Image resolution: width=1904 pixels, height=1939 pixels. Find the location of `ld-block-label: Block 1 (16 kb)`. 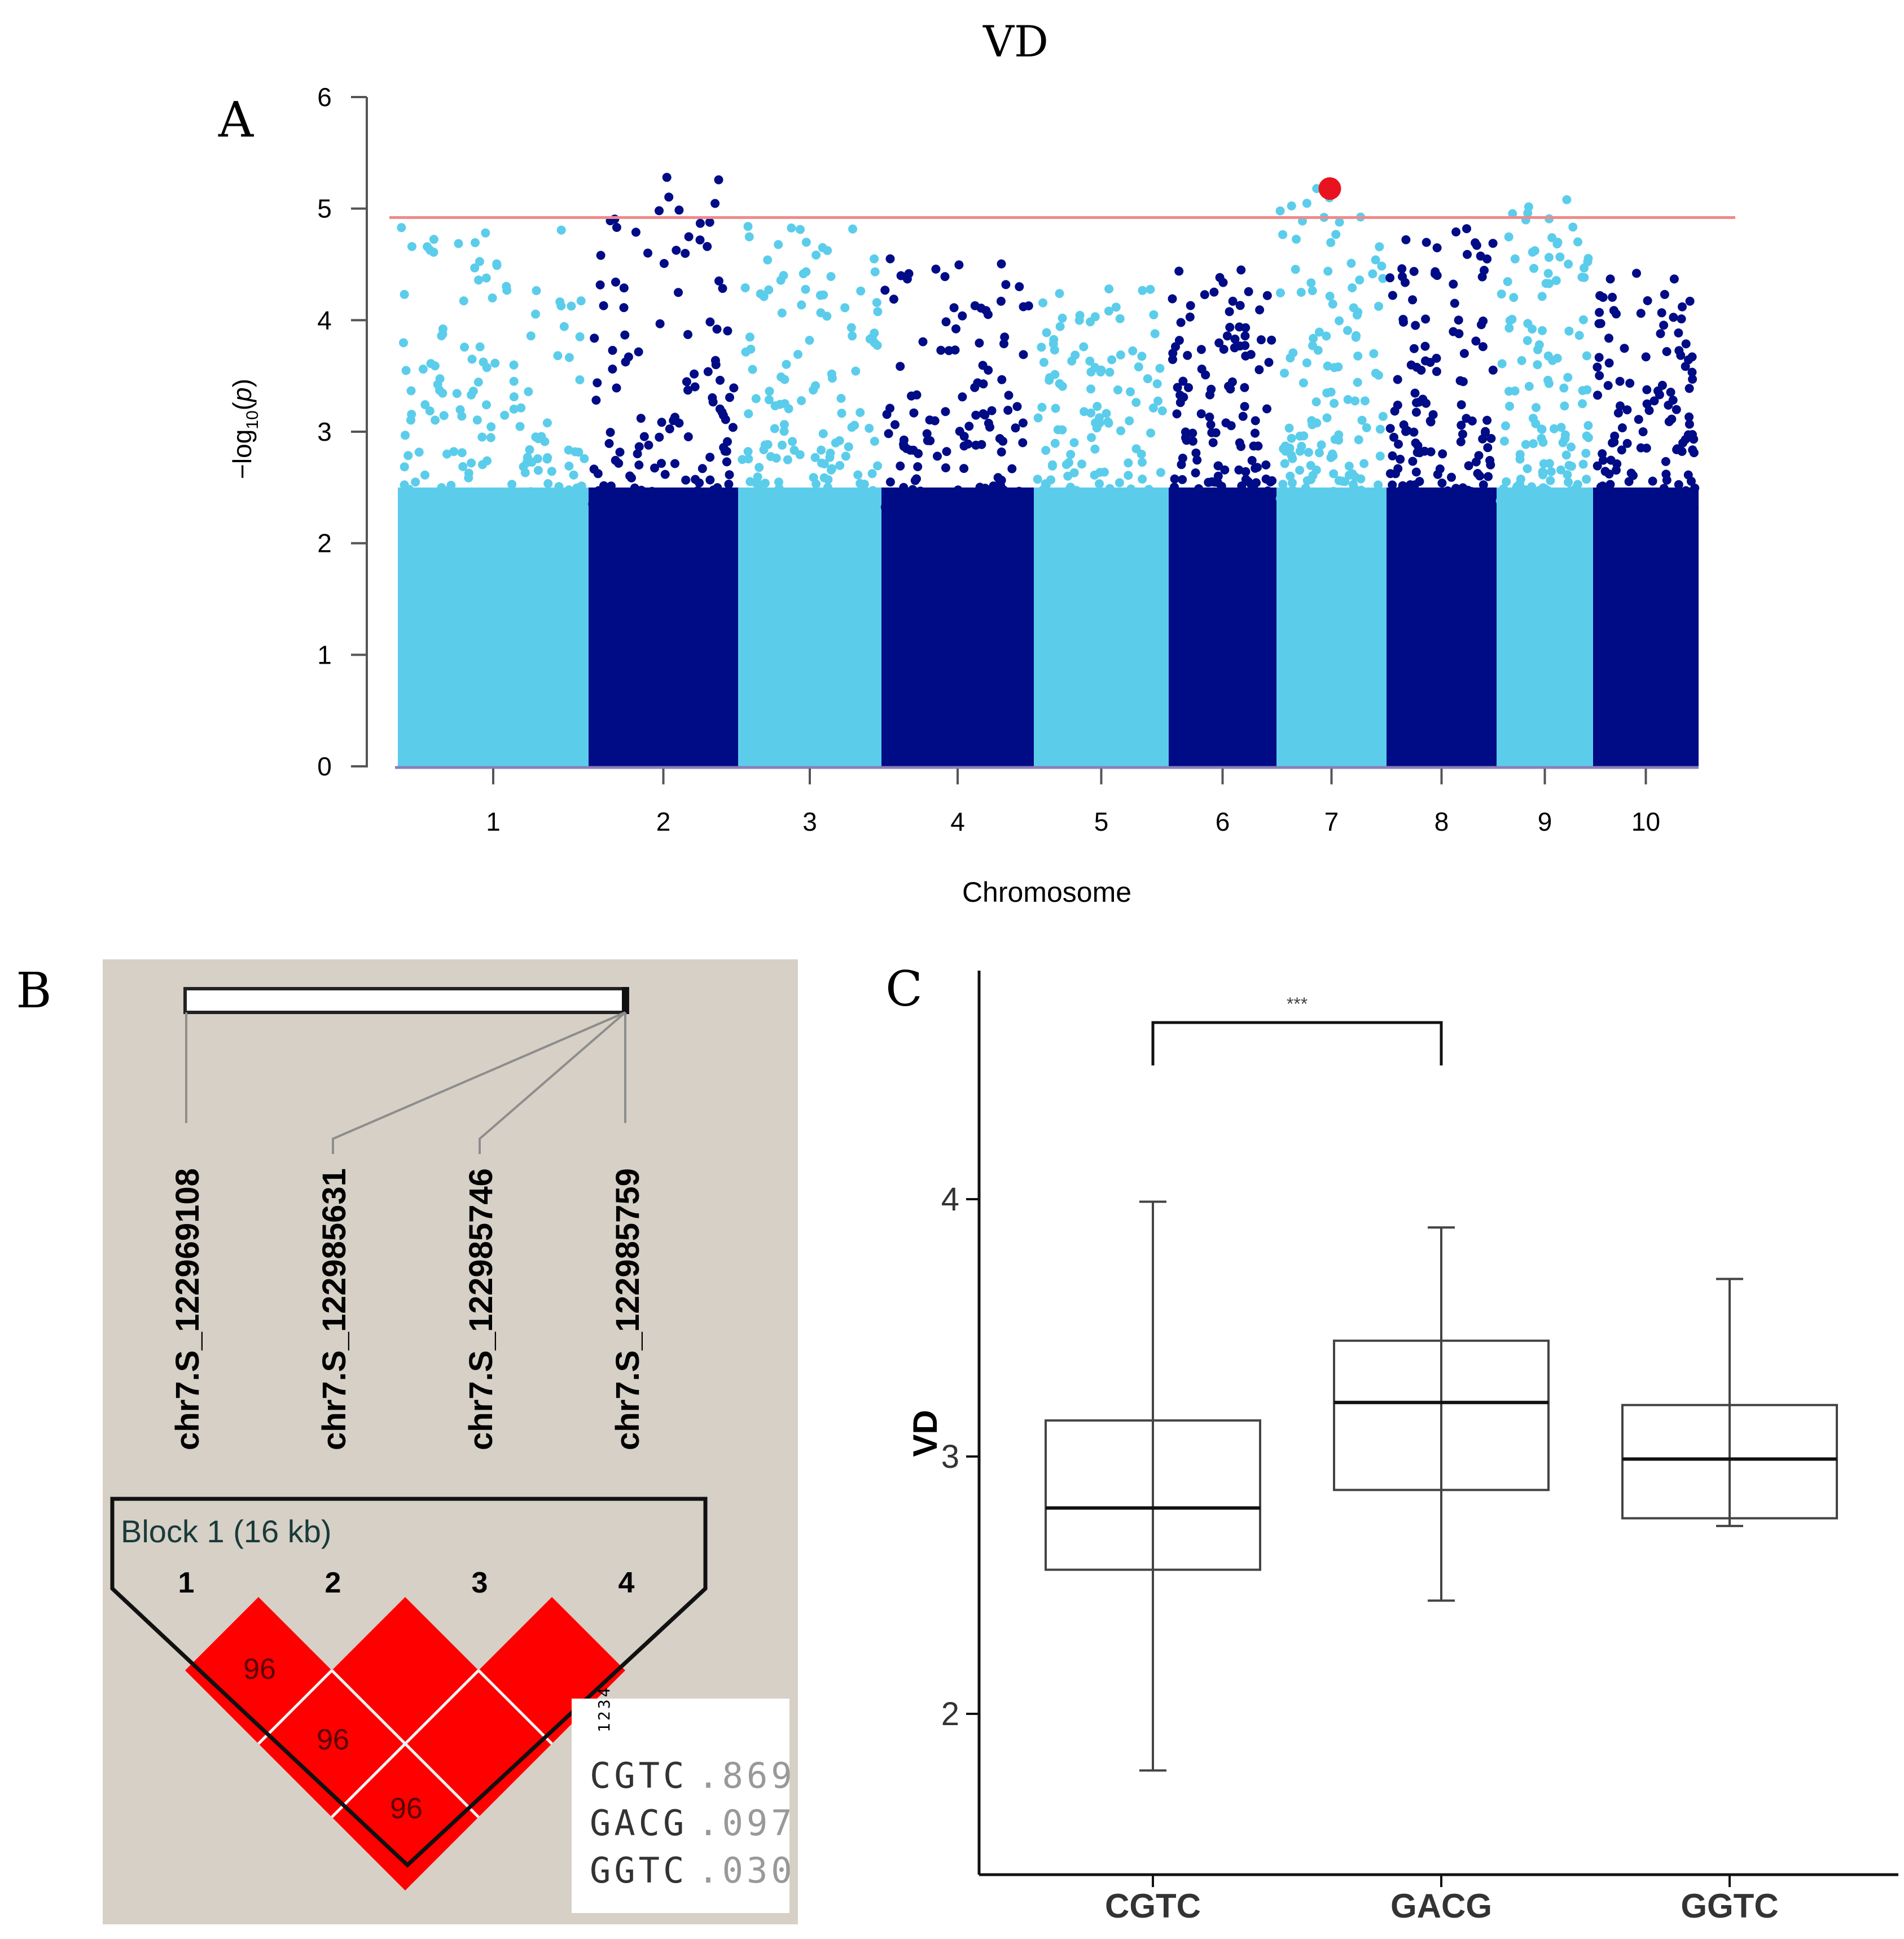

ld-block-label: Block 1 (16 kb) is located at coordinates (226, 1532).